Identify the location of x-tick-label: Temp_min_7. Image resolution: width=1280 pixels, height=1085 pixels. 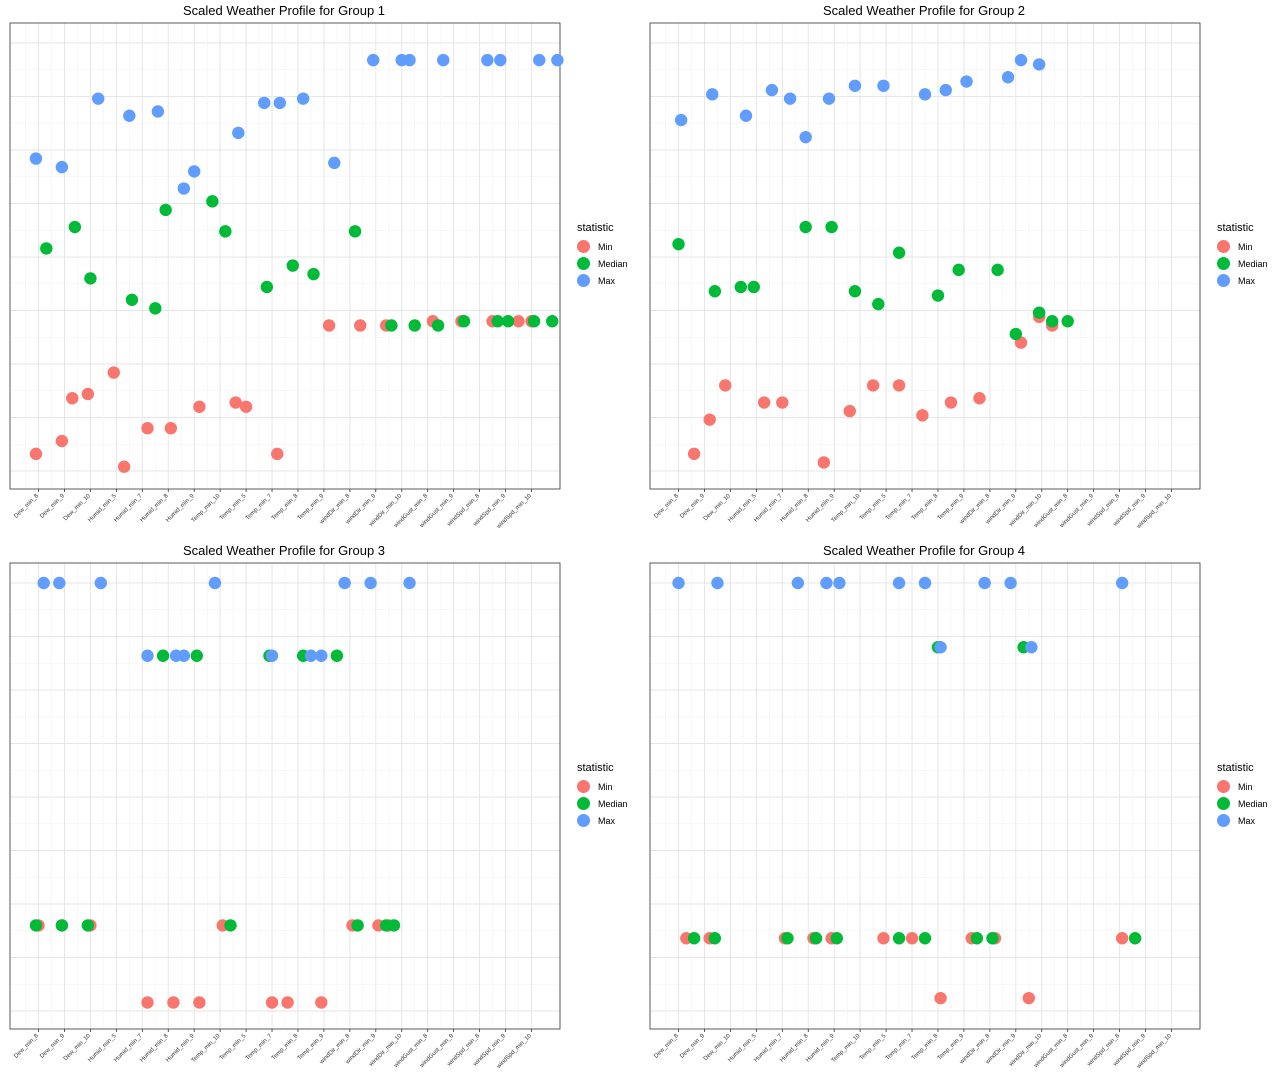
(259, 1047).